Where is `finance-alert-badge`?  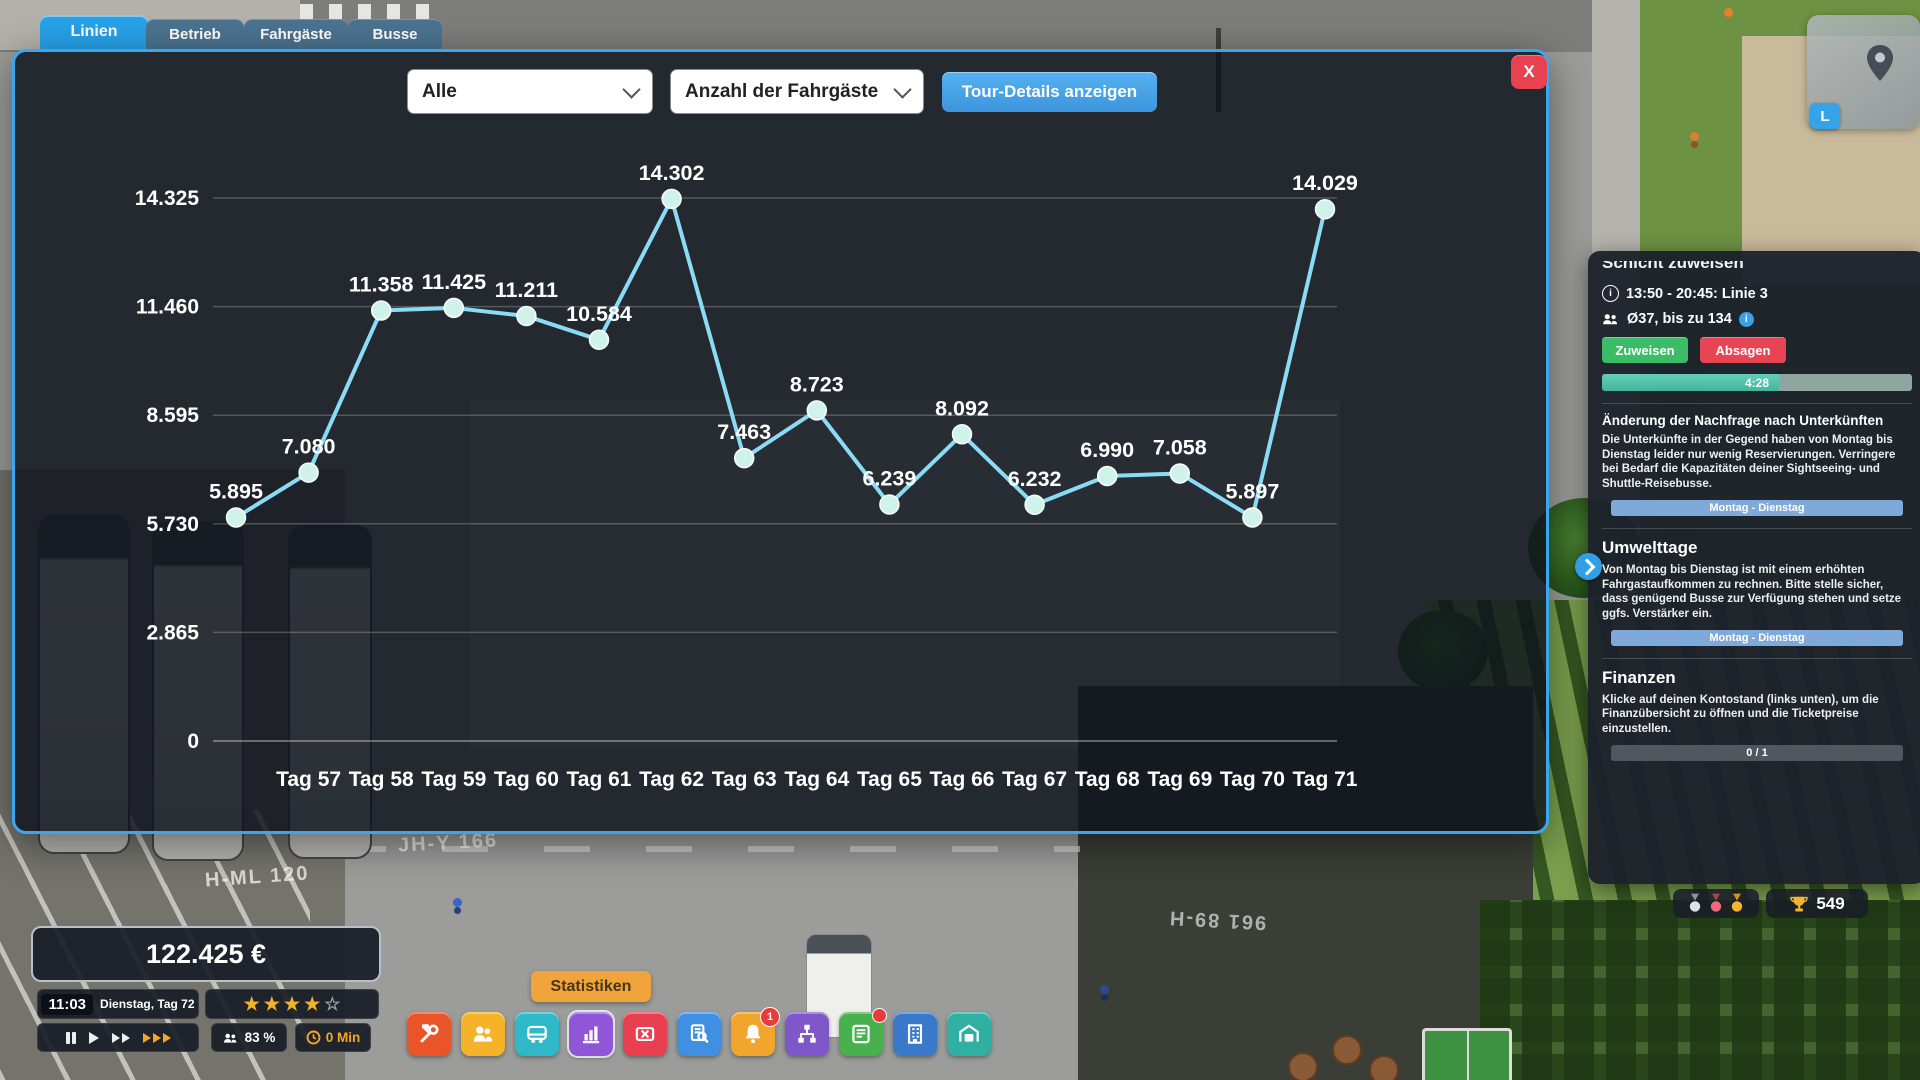 finance-alert-badge is located at coordinates (879, 1015).